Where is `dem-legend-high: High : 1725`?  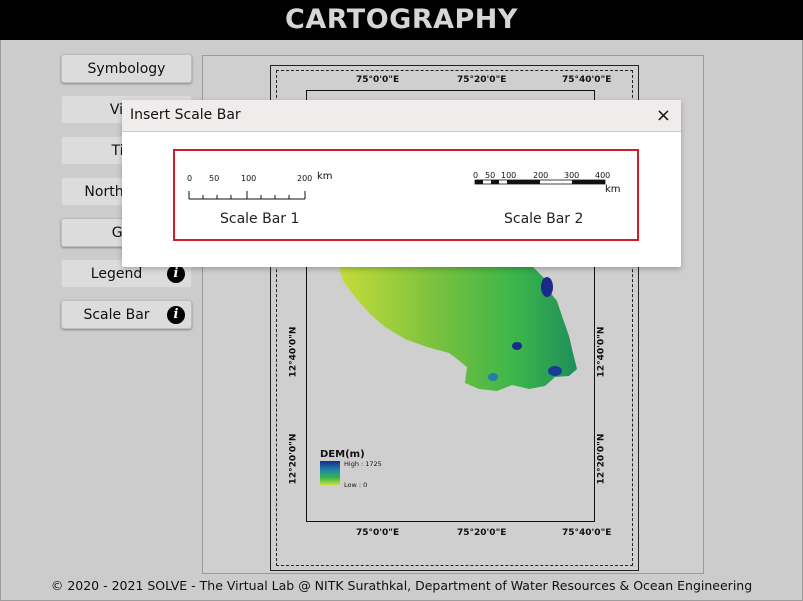
dem-legend-high: High : 1725 is located at coordinates (363, 464).